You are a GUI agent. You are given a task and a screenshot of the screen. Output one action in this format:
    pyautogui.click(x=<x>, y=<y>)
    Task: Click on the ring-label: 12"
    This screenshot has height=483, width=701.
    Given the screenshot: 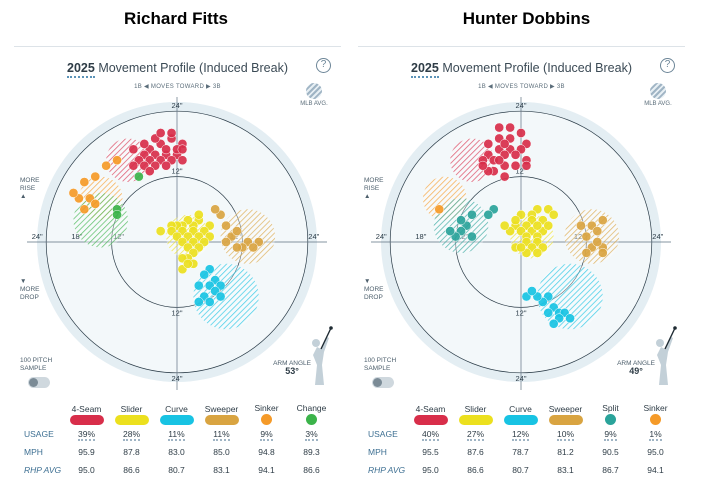 What is the action you would take?
    pyautogui.click(x=176, y=171)
    